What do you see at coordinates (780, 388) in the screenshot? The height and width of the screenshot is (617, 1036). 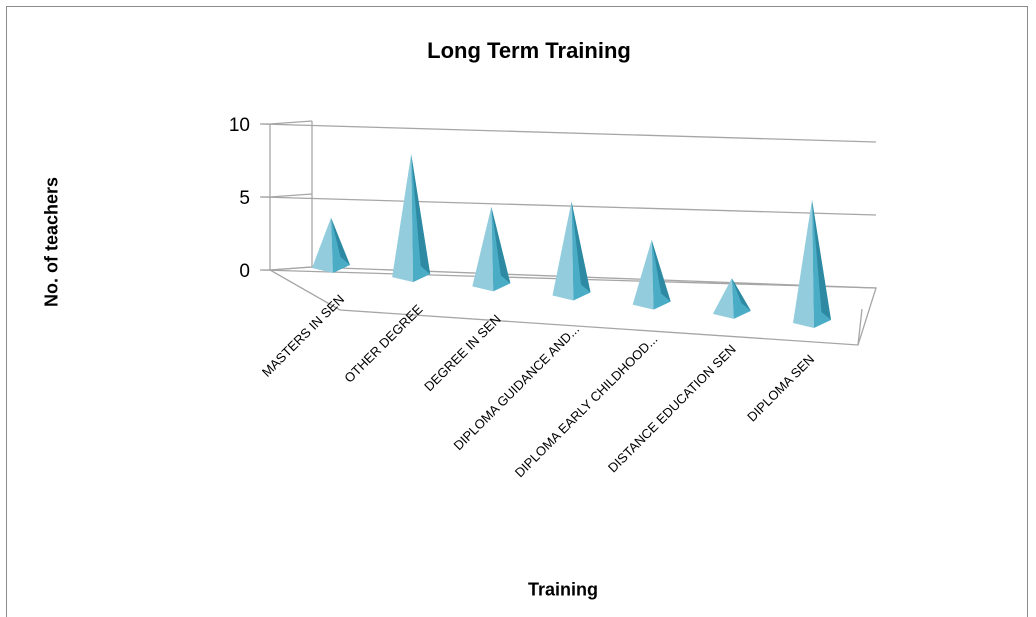 I see `category-label: DIPLOMA SEN` at bounding box center [780, 388].